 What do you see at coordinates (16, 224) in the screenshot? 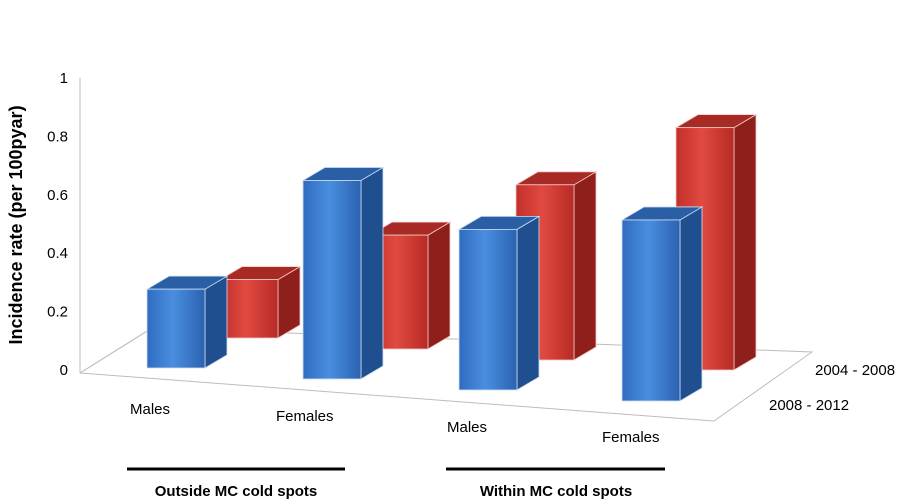
I see `y-axis-label: Incidence rate (per 100pyar)` at bounding box center [16, 224].